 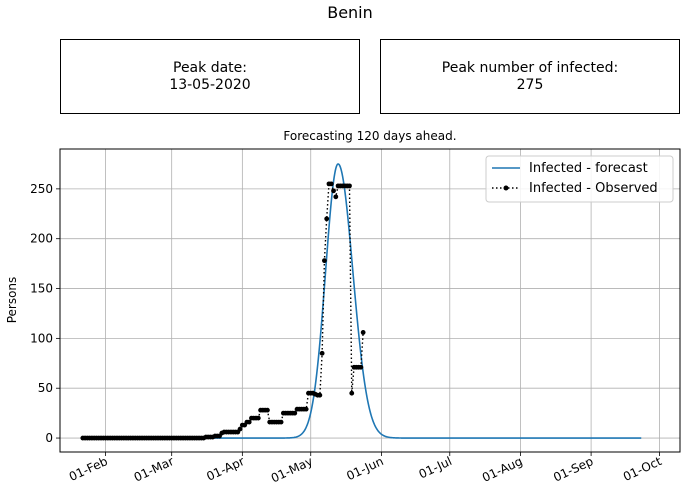 I want to click on x-tick-label: 01-Mar, so click(x=154, y=469).